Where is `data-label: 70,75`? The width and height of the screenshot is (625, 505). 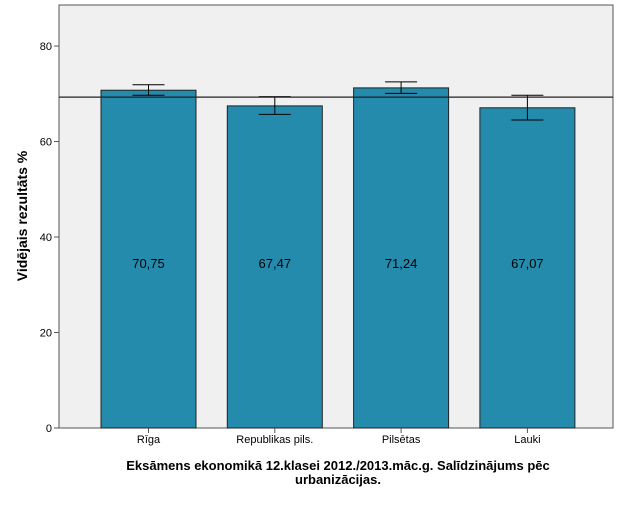 data-label: 70,75 is located at coordinates (148, 263).